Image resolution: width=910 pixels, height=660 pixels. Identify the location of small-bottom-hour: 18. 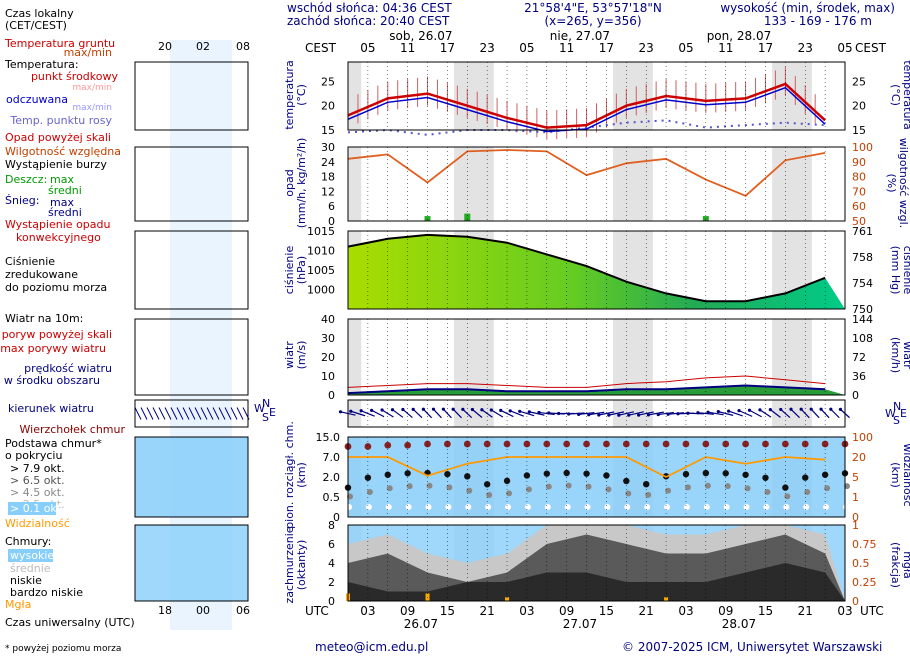
(165, 610).